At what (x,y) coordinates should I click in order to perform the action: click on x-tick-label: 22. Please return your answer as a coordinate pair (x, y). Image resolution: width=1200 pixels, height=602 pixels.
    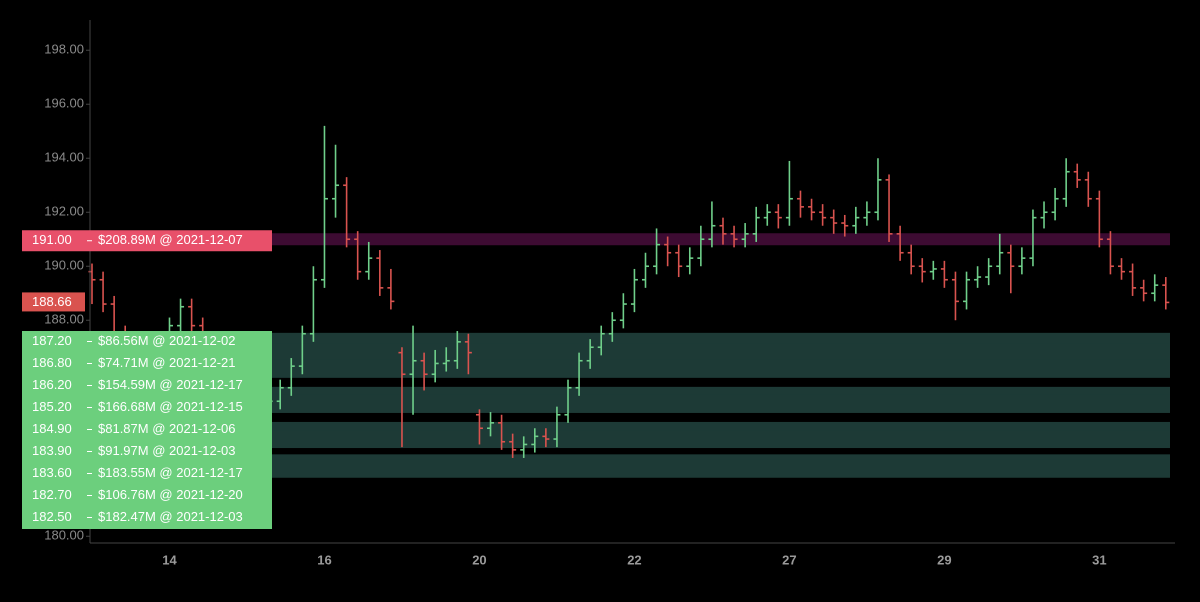
    Looking at the image, I should click on (634, 559).